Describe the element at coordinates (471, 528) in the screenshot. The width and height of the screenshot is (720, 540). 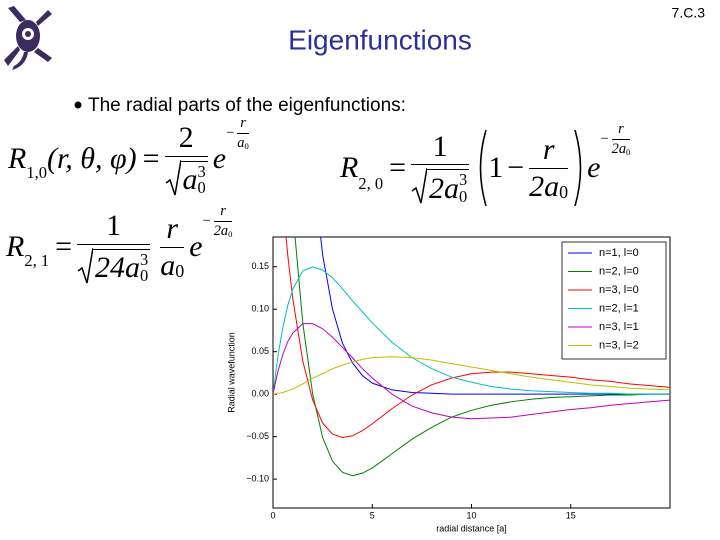
I see `x-axis-label: radial distance [a]` at that location.